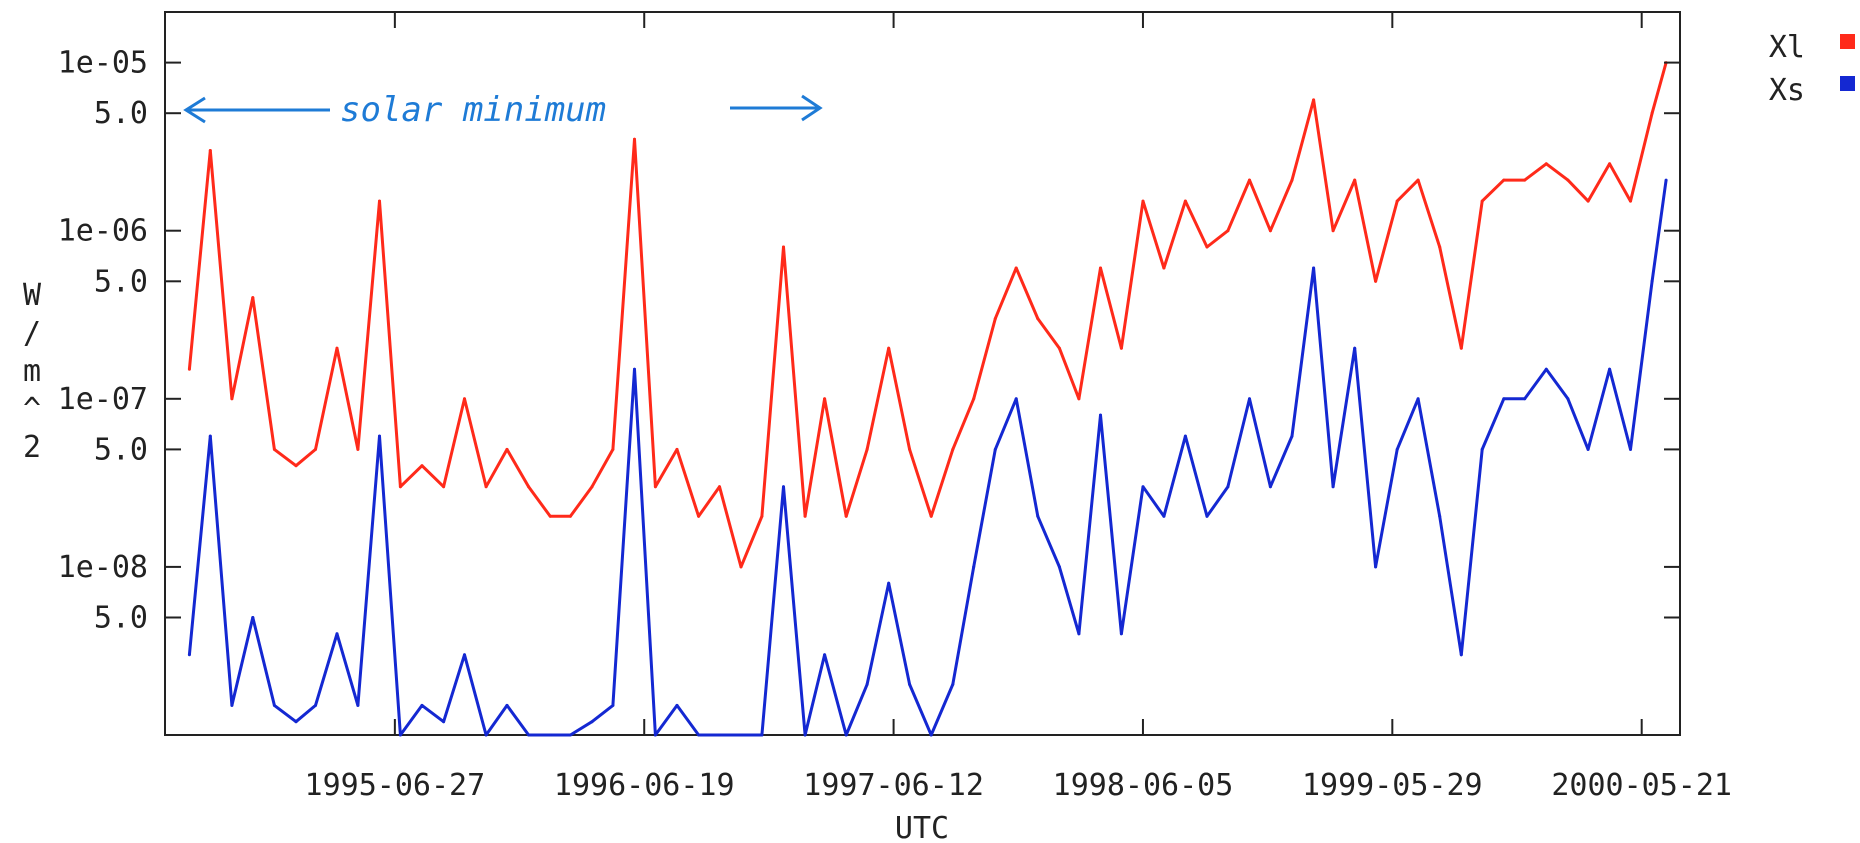  I want to click on y-axis-label-char: W, so click(32, 295).